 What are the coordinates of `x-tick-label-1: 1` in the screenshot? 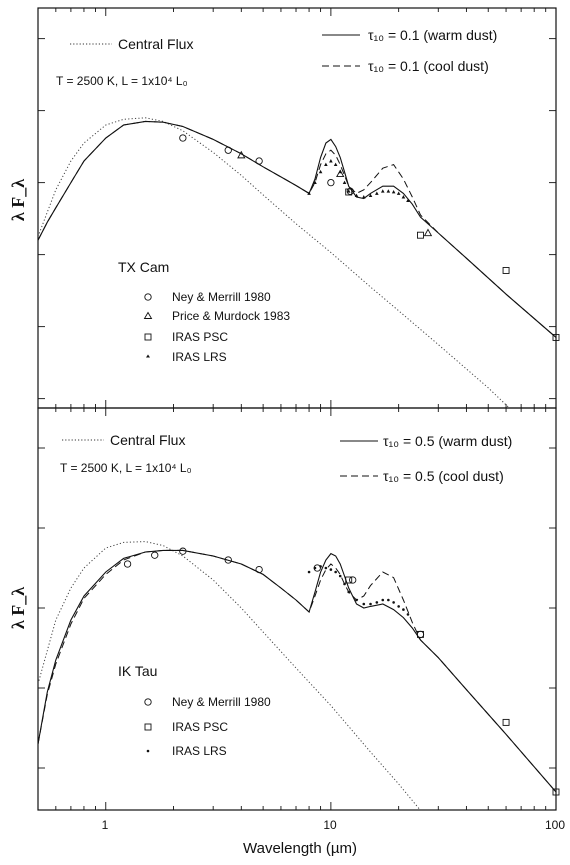 It's located at (105, 825).